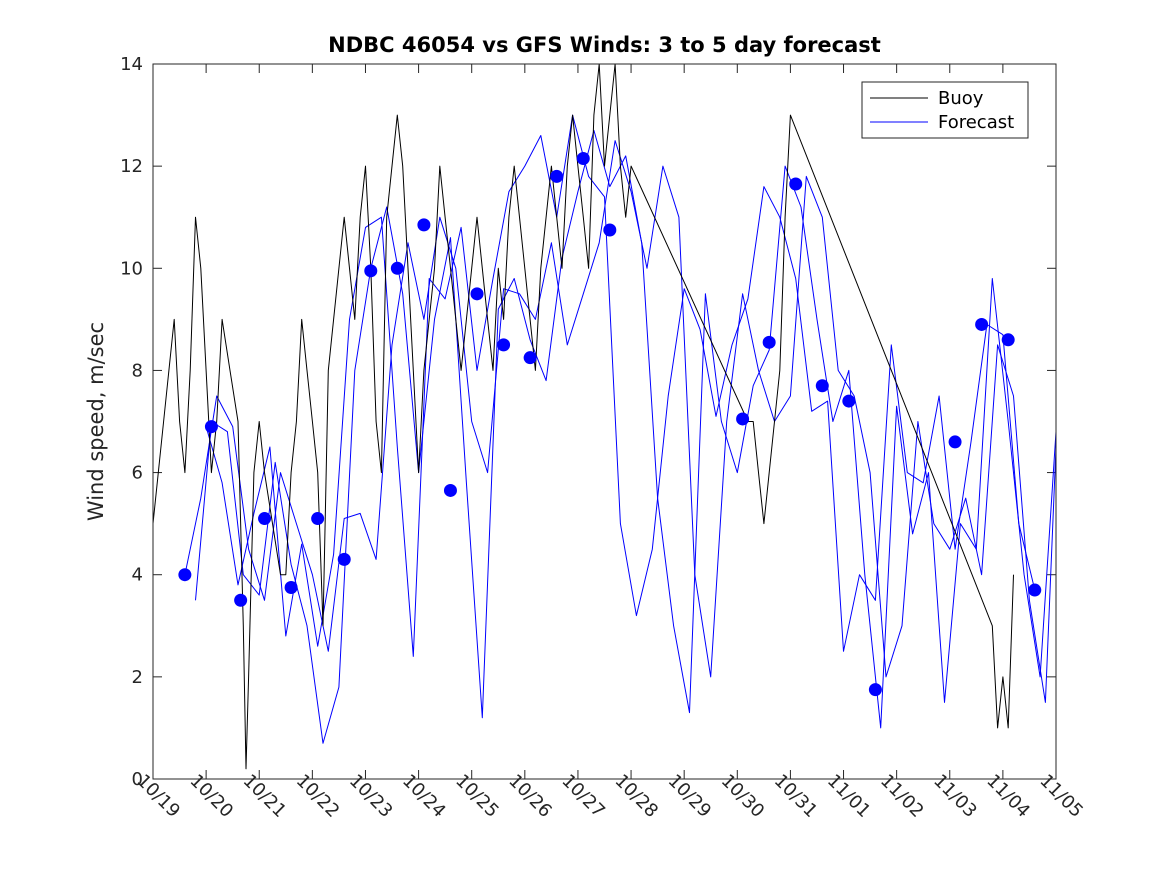 The image size is (1167, 875). What do you see at coordinates (961, 98) in the screenshot?
I see `legend-buoy-label: Buoy` at bounding box center [961, 98].